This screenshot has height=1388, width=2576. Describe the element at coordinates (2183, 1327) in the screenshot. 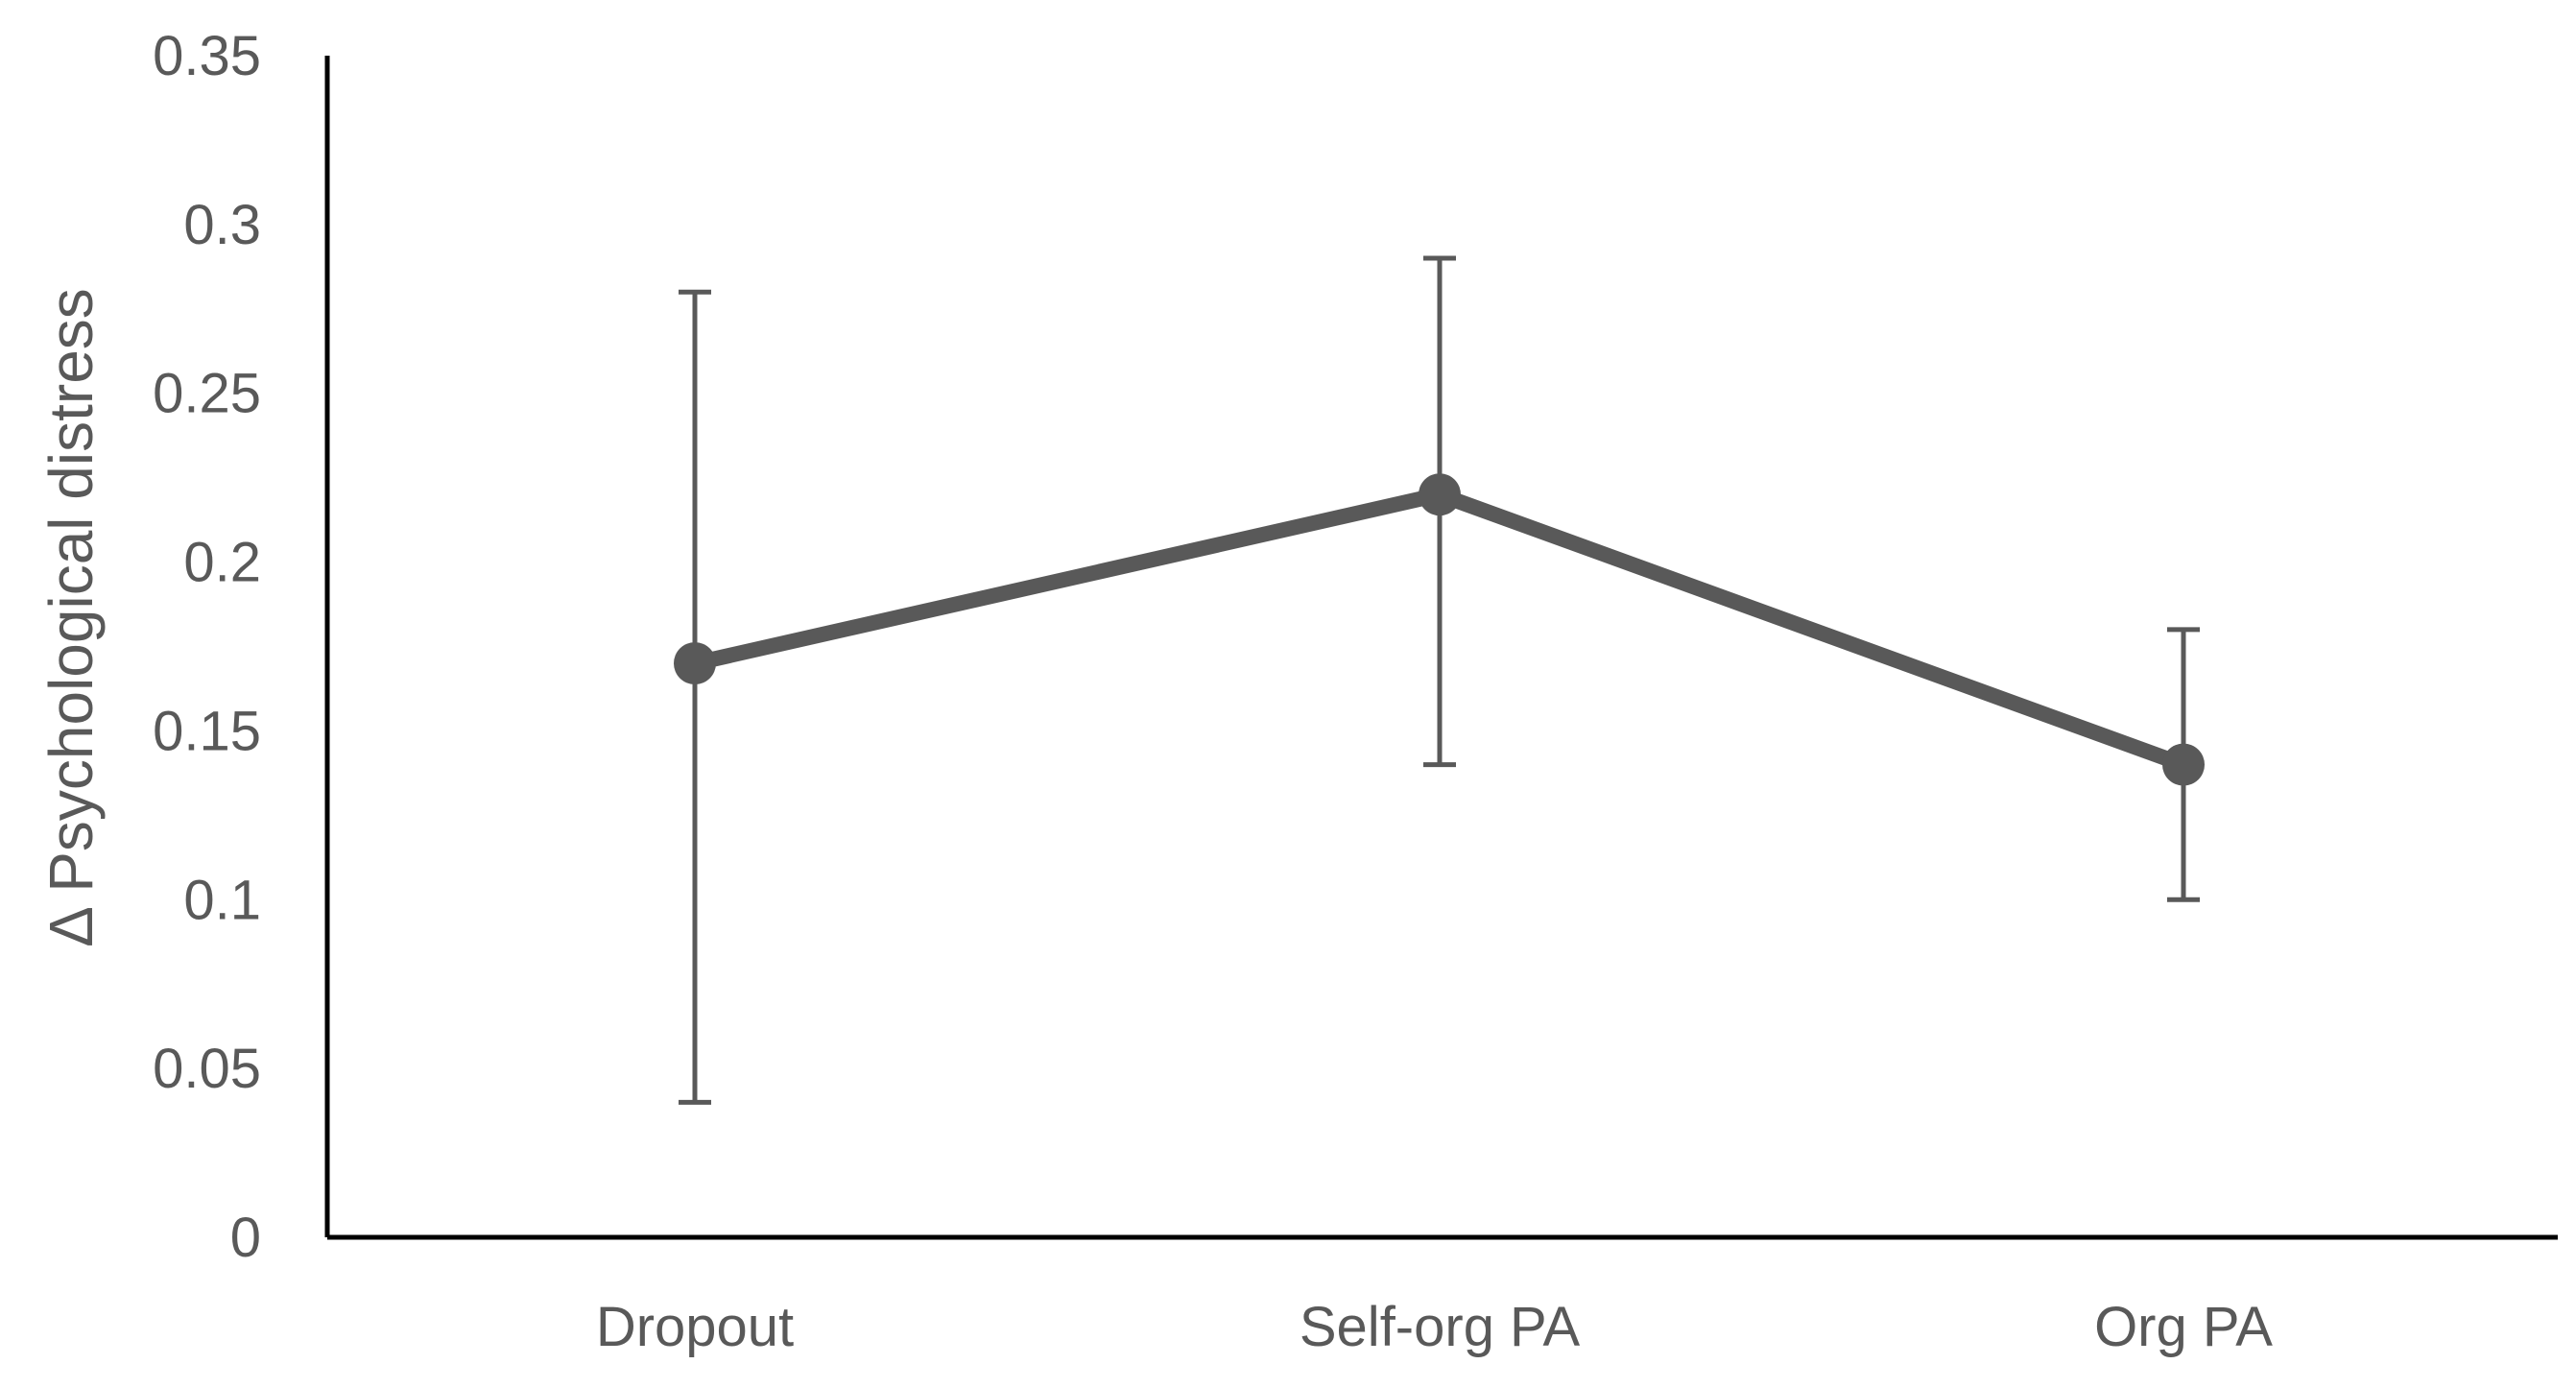

I see `x-category-label: Org PA` at that location.